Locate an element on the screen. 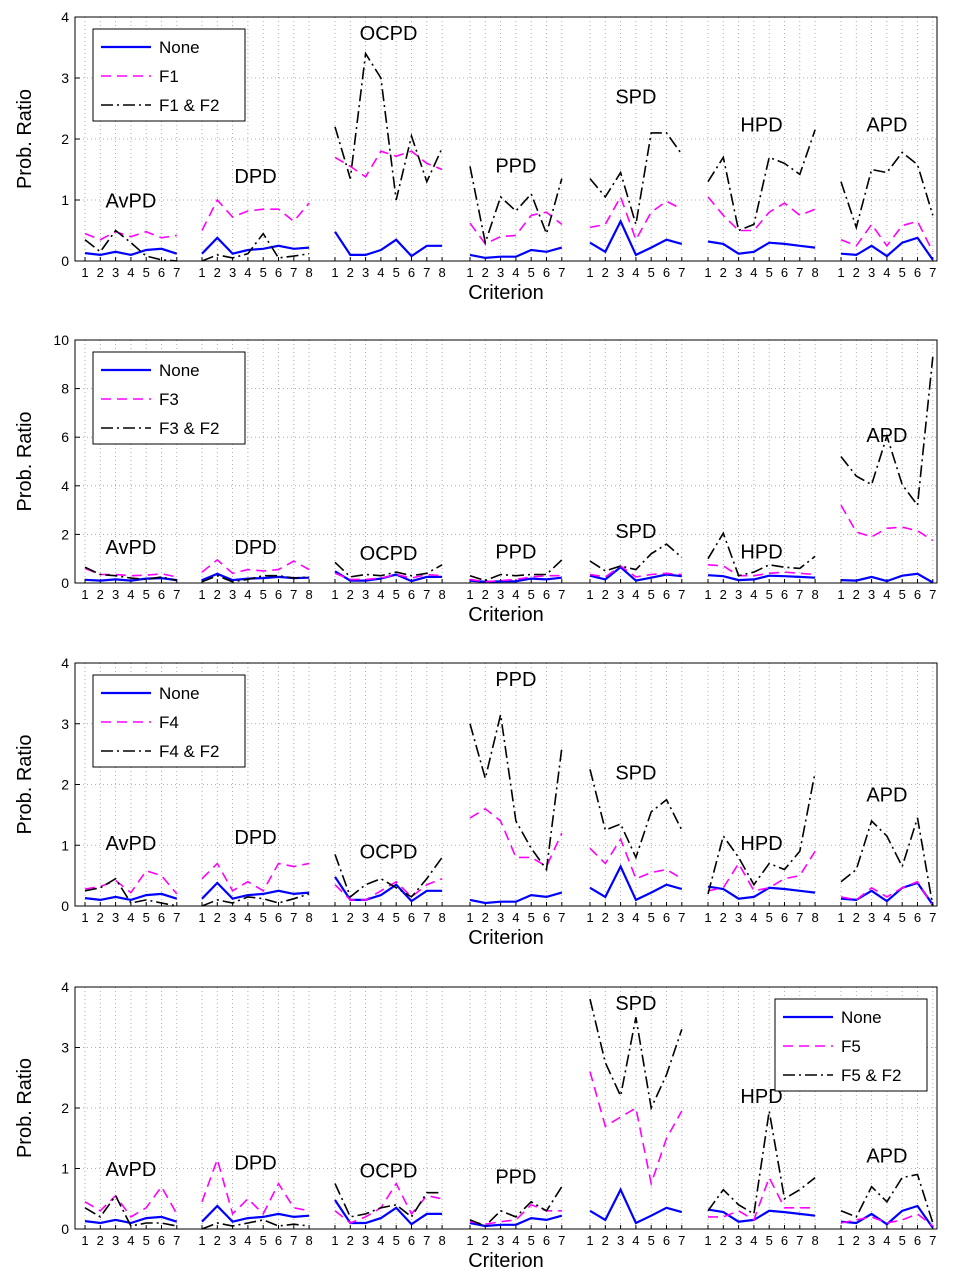 This screenshot has width=953, height=1279. legend: None F3 F3 & F2 is located at coordinates (169, 398).